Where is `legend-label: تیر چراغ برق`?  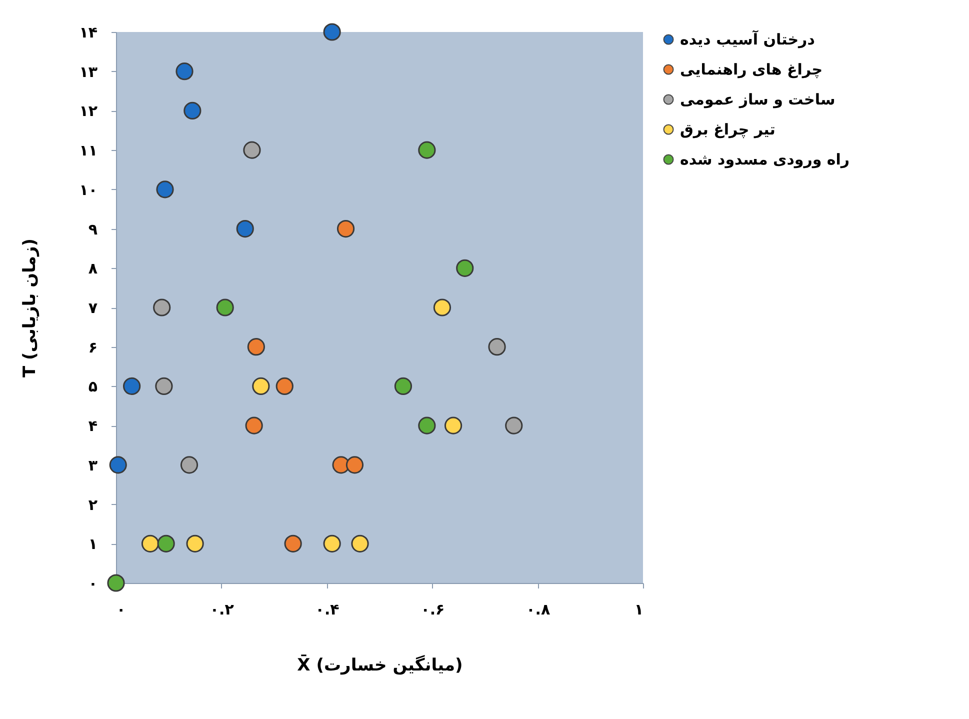
legend-label: تیر چراغ برق is located at coordinates (728, 129).